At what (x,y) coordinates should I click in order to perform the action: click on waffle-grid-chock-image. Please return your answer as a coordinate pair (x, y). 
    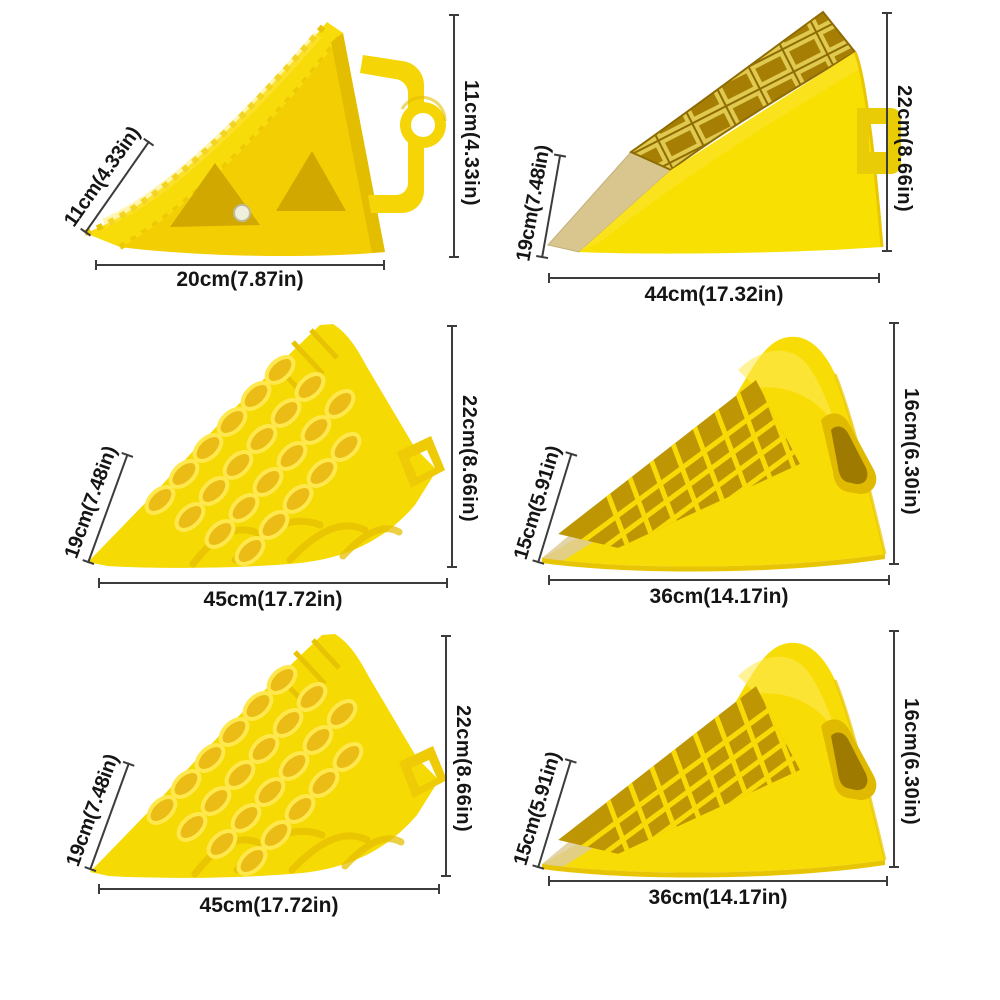
    Looking at the image, I should click on (727, 131).